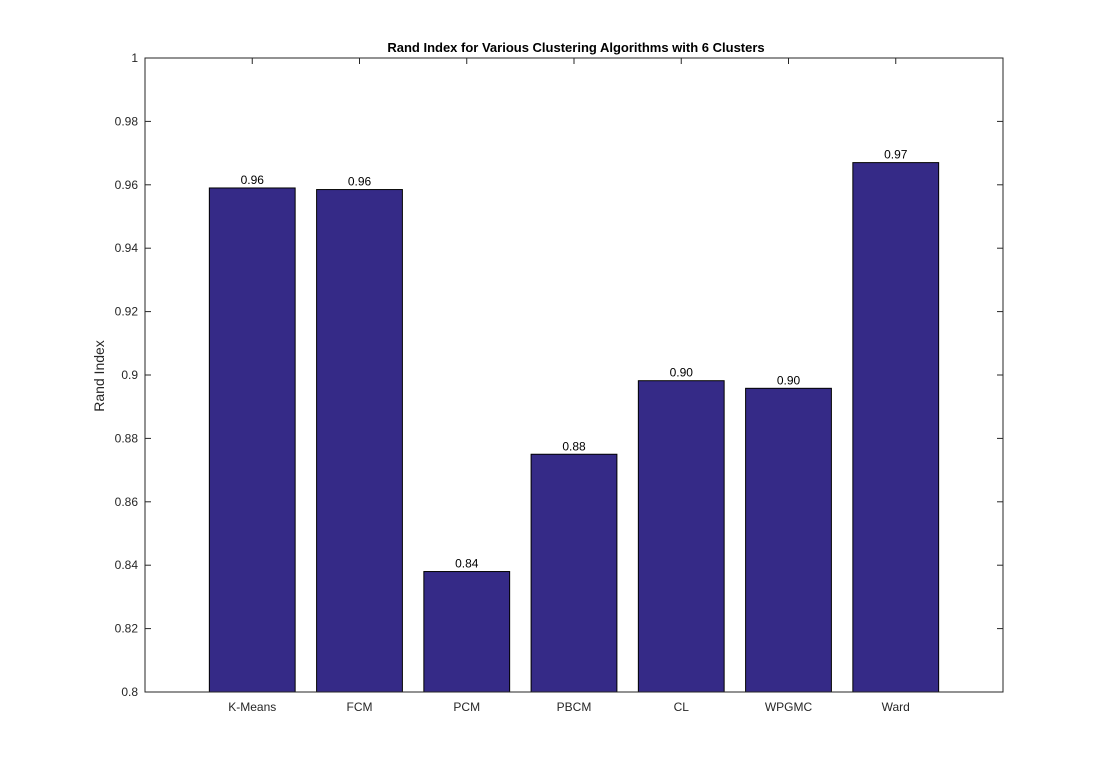  Describe the element at coordinates (127, 121) in the screenshot. I see `y-tick-label: 0.98` at that location.